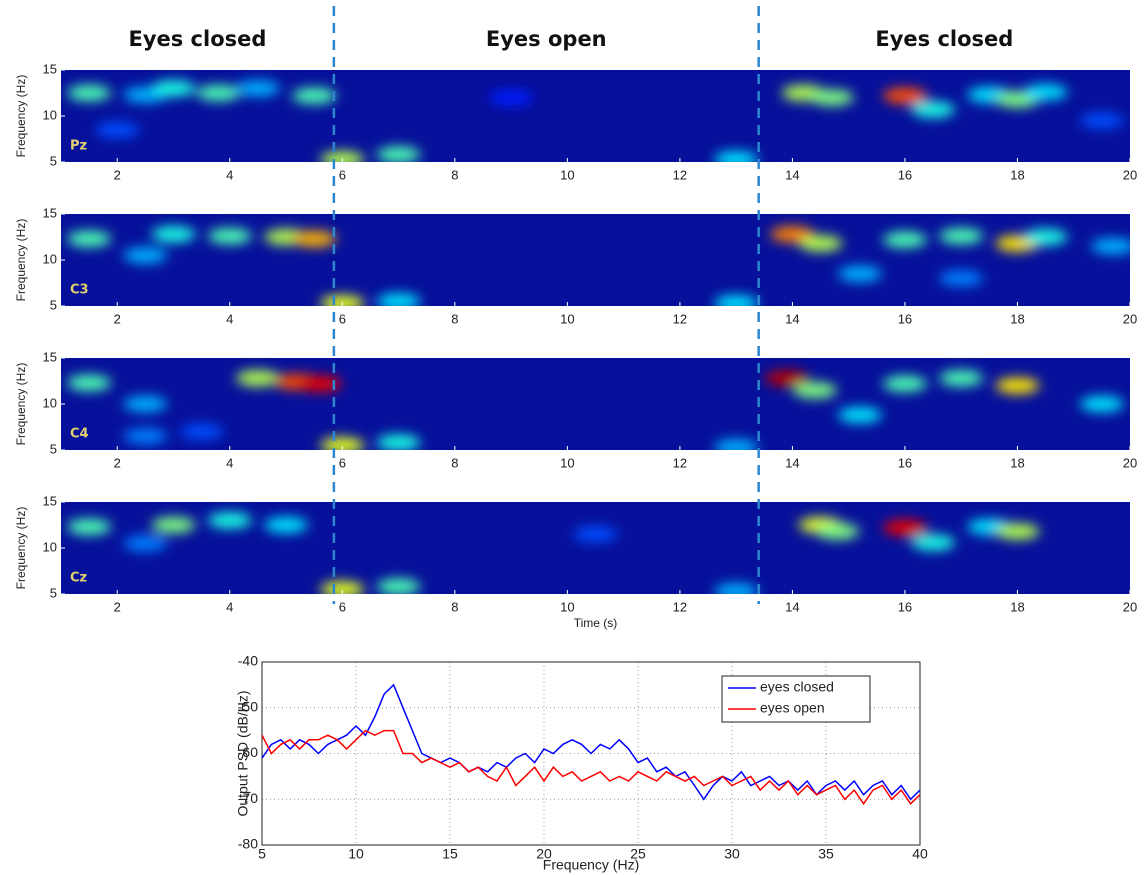  What do you see at coordinates (638, 854) in the screenshot?
I see `x-tick-label: 25` at bounding box center [638, 854].